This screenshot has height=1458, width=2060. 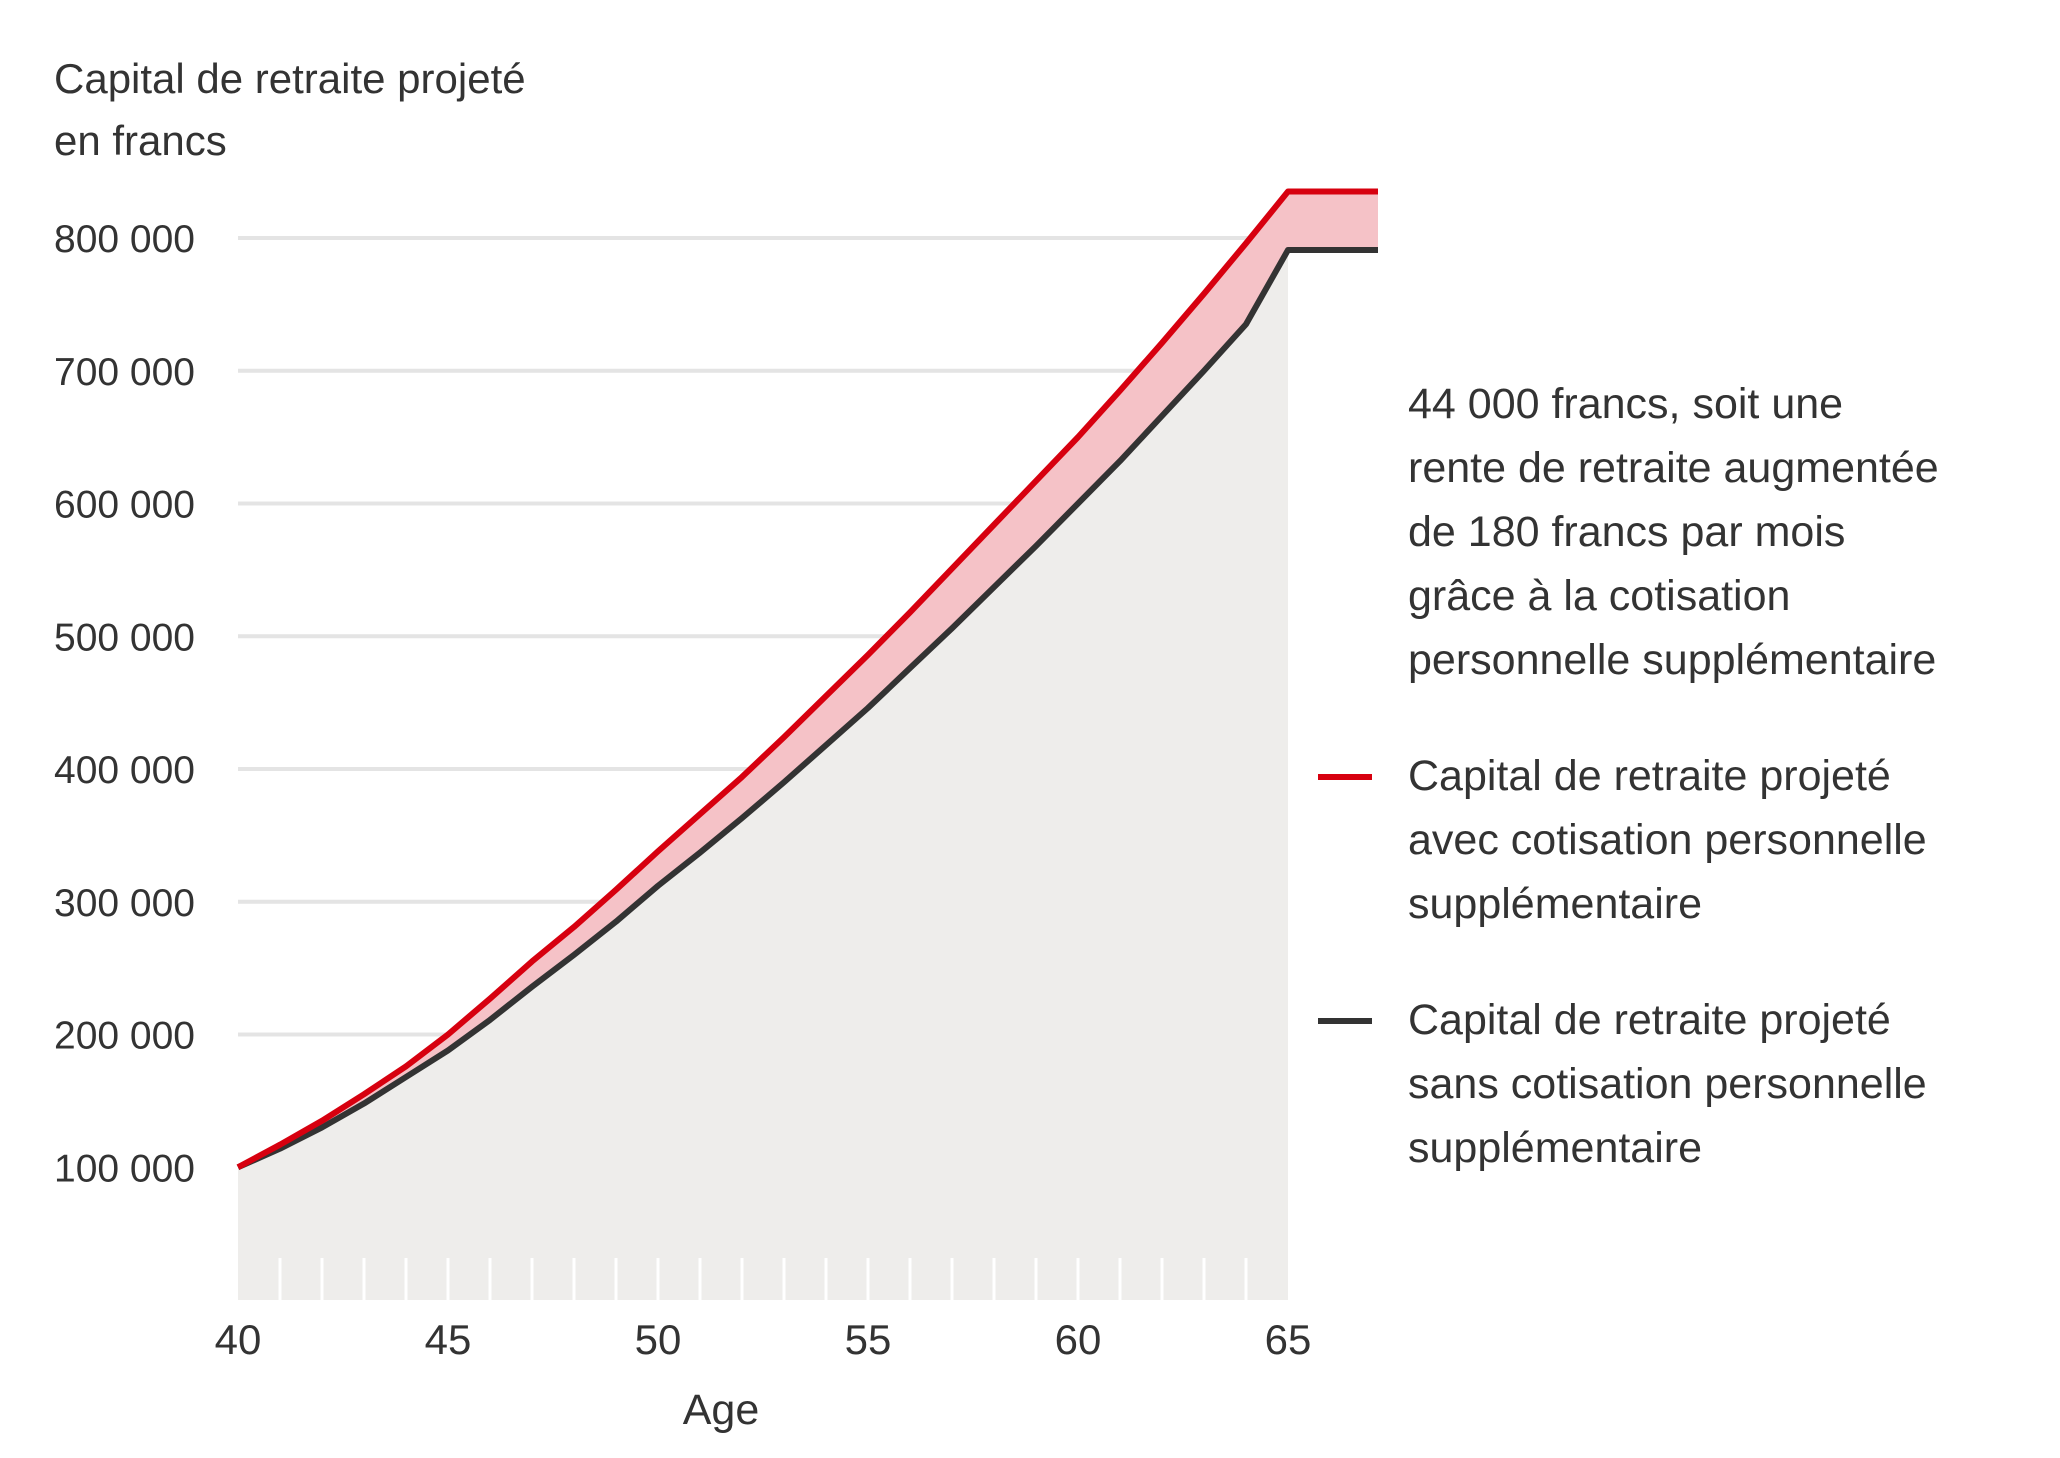 I want to click on x-tick-label: 45, so click(x=448, y=1339).